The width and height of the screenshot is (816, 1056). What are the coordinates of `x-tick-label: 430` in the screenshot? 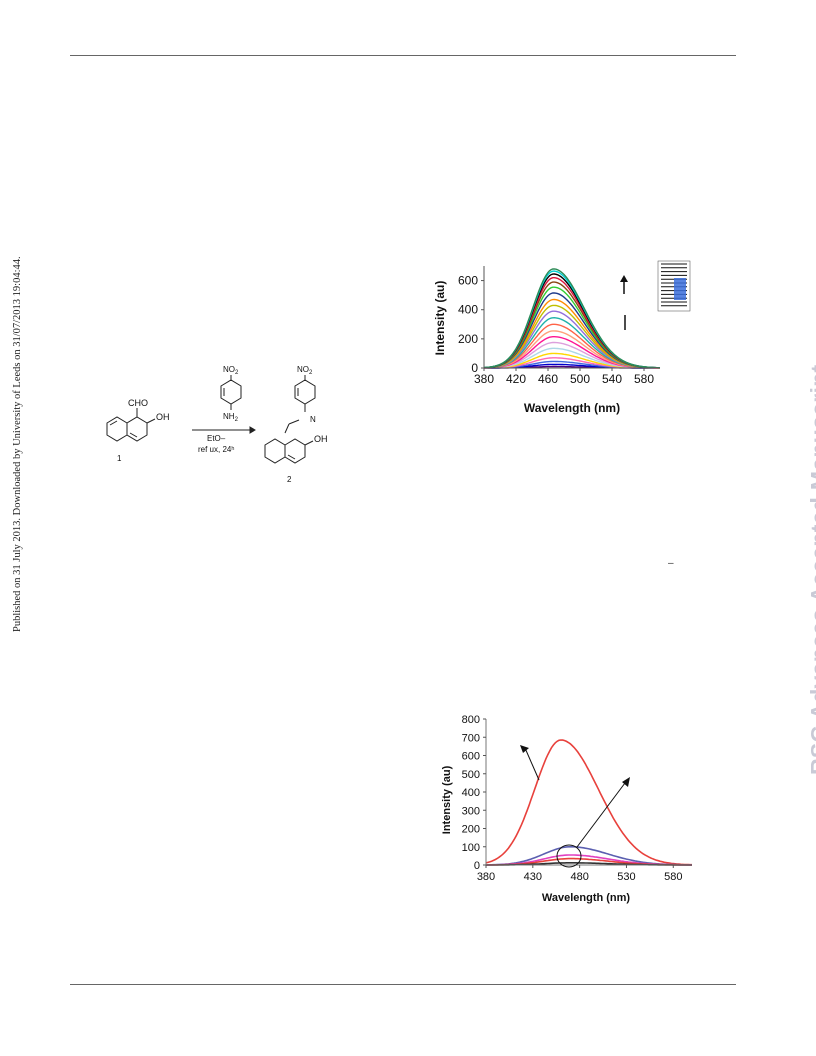 It's located at (533, 877).